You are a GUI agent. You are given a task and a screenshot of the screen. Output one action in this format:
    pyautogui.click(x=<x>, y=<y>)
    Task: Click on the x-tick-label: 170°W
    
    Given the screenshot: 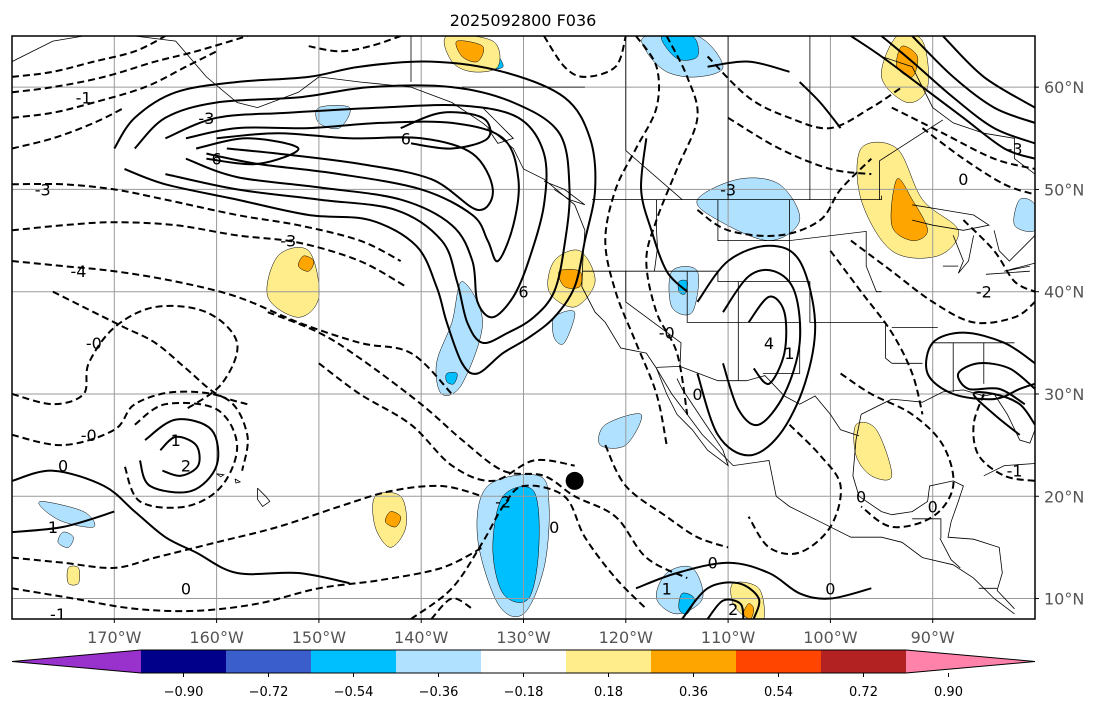 What is the action you would take?
    pyautogui.click(x=114, y=637)
    